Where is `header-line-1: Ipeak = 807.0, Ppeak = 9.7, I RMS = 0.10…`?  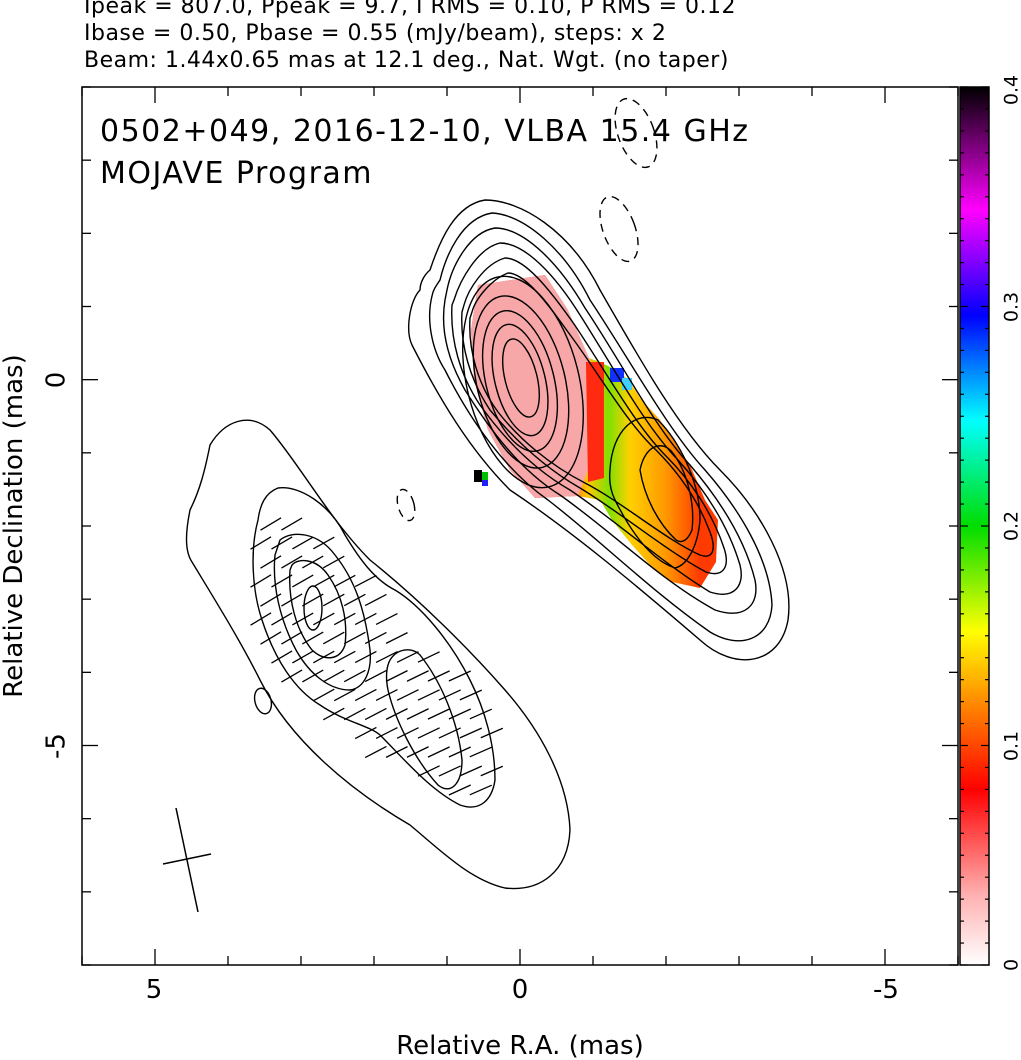 header-line-1: Ipeak = 807.0, Ppeak = 9.7, I RMS = 0.10… is located at coordinates (410, 9).